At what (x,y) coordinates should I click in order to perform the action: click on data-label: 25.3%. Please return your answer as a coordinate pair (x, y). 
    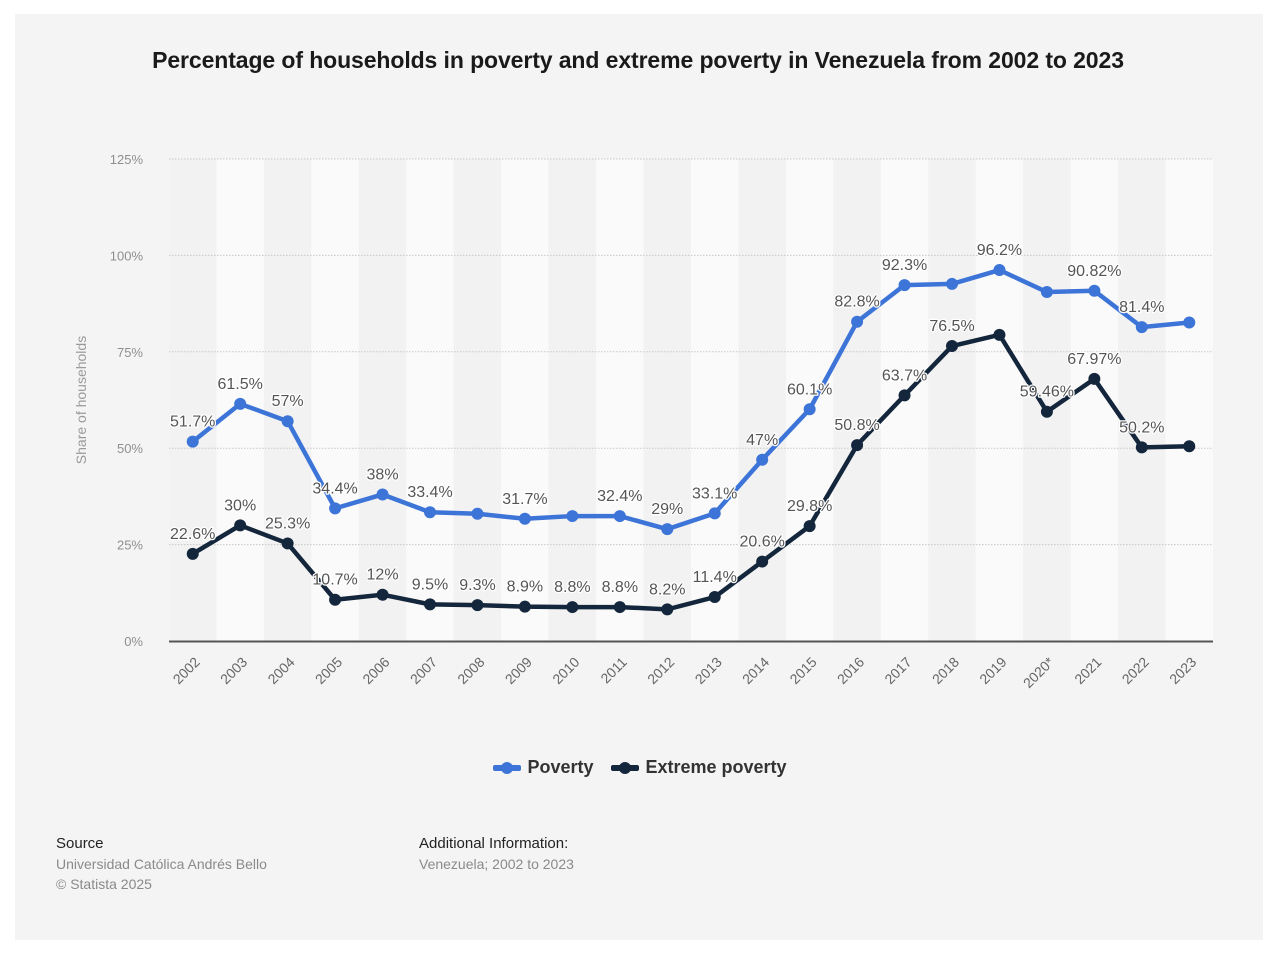
    Looking at the image, I should click on (287, 523).